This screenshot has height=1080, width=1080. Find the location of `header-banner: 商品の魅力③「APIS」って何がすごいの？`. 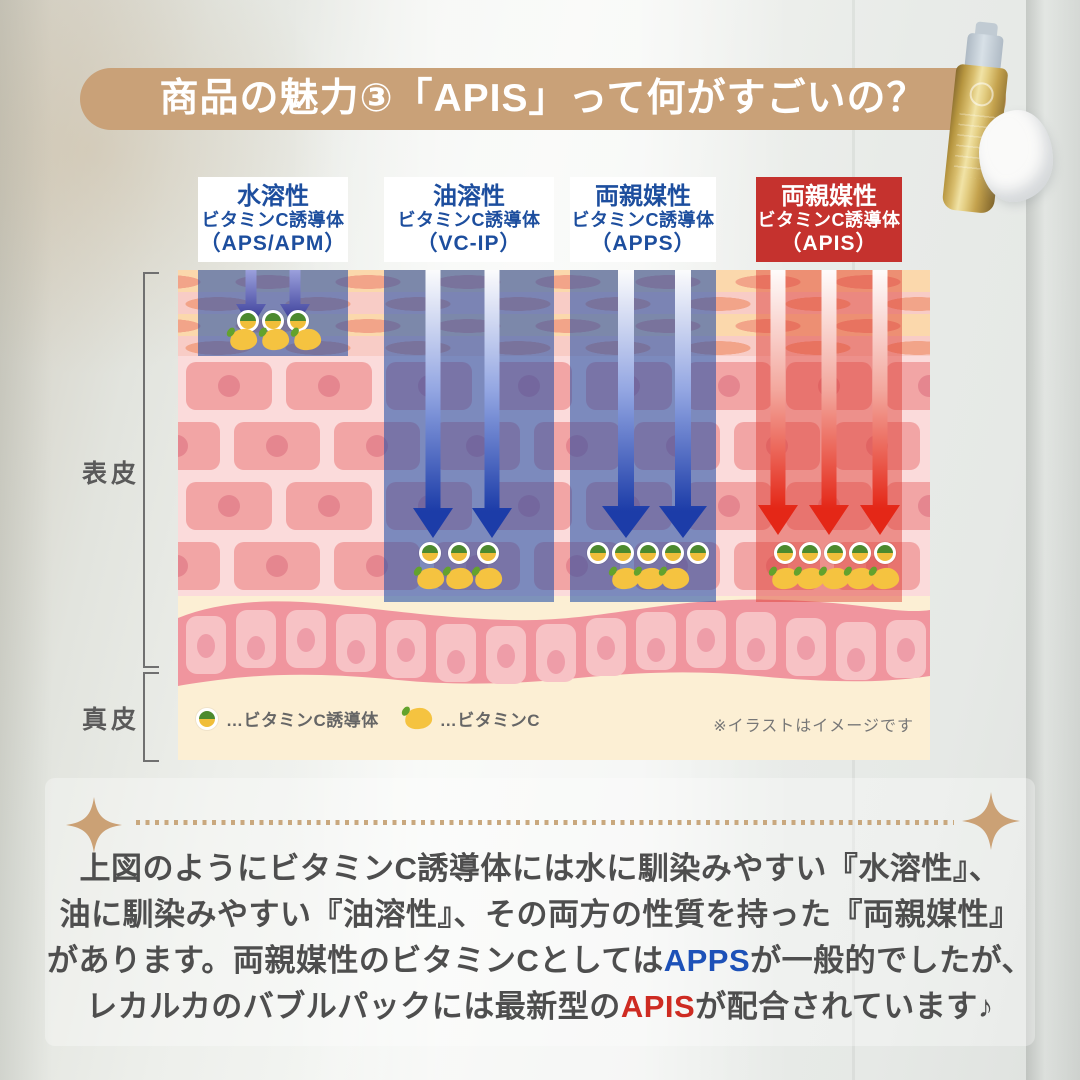

header-banner: 商品の魅力③「APIS」って何がすごいの？ is located at coordinates (543, 99).